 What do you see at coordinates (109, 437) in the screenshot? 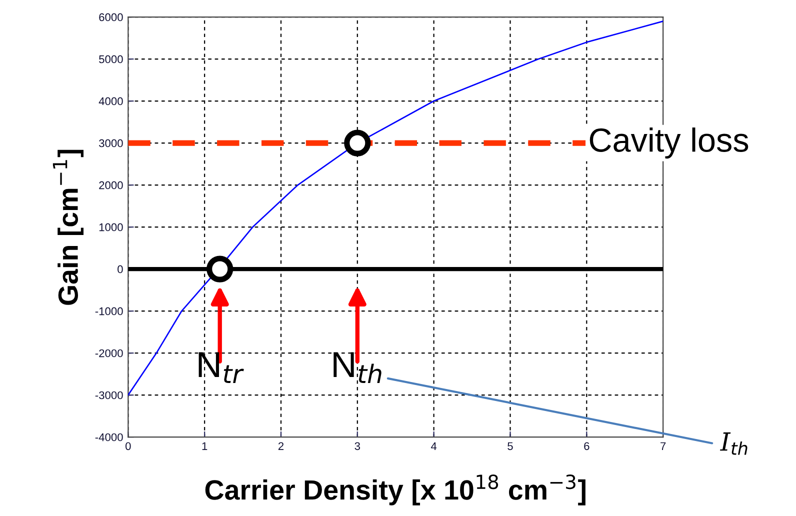
I see `y-tick-label: -4000` at bounding box center [109, 437].